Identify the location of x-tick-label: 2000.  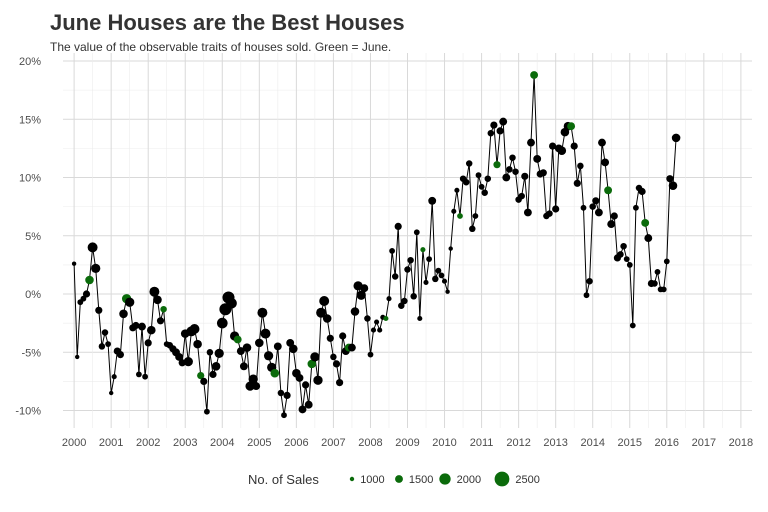
(74, 443).